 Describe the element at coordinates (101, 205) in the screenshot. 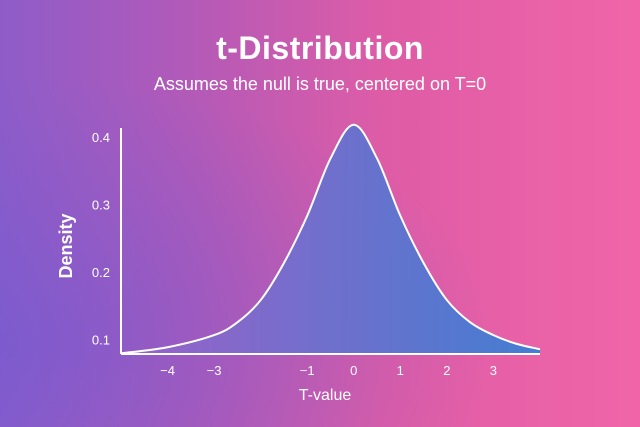

I see `y-tick-label: 0.3` at that location.